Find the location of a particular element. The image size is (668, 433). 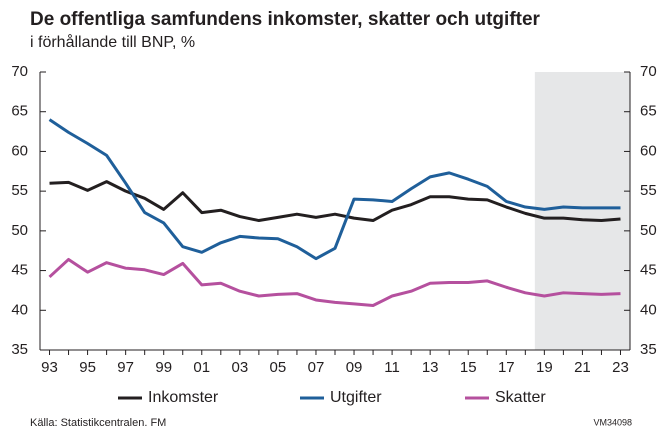

y-tick-label: 35 is located at coordinates (19, 349).